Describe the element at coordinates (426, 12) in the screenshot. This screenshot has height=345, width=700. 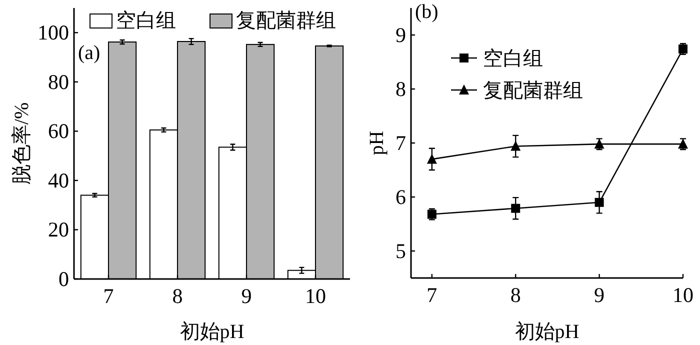
I see `annotation: (b)` at that location.